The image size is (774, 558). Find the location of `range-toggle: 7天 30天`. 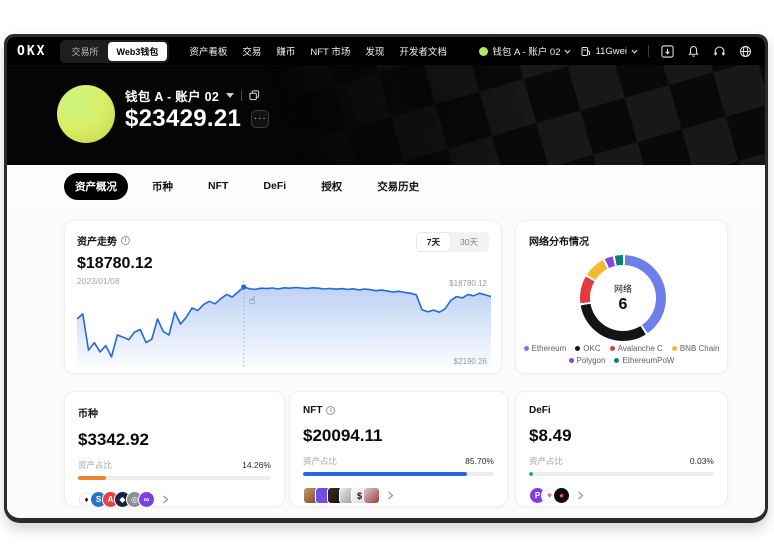

range-toggle: 7天 30天 is located at coordinates (452, 242).